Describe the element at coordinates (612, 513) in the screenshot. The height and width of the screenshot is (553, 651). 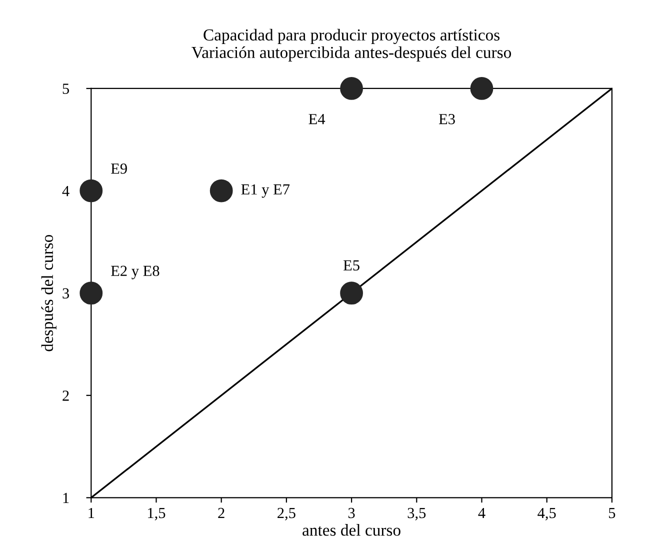
I see `x-tick-label: 5` at that location.